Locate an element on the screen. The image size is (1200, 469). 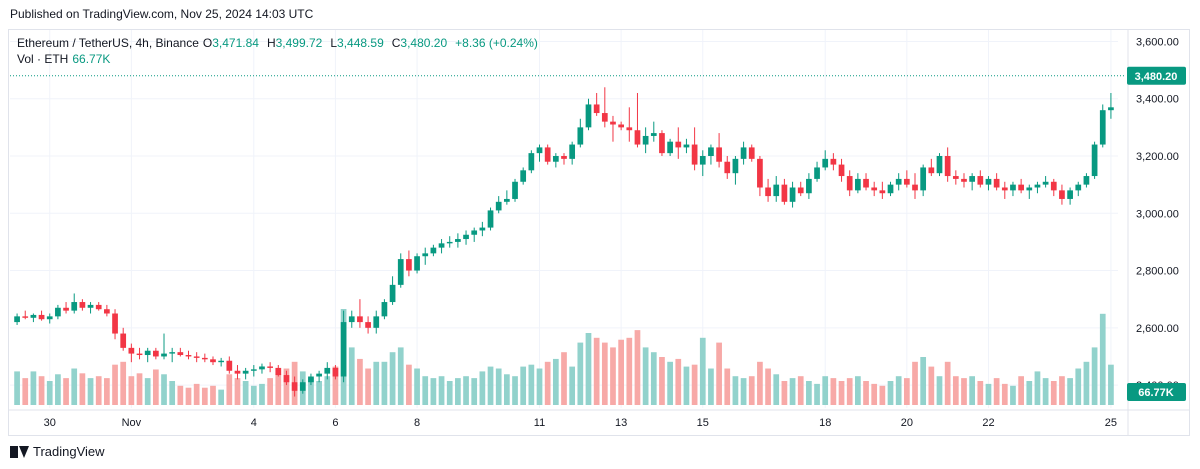
x-tick-label: 30 is located at coordinates (50, 423).